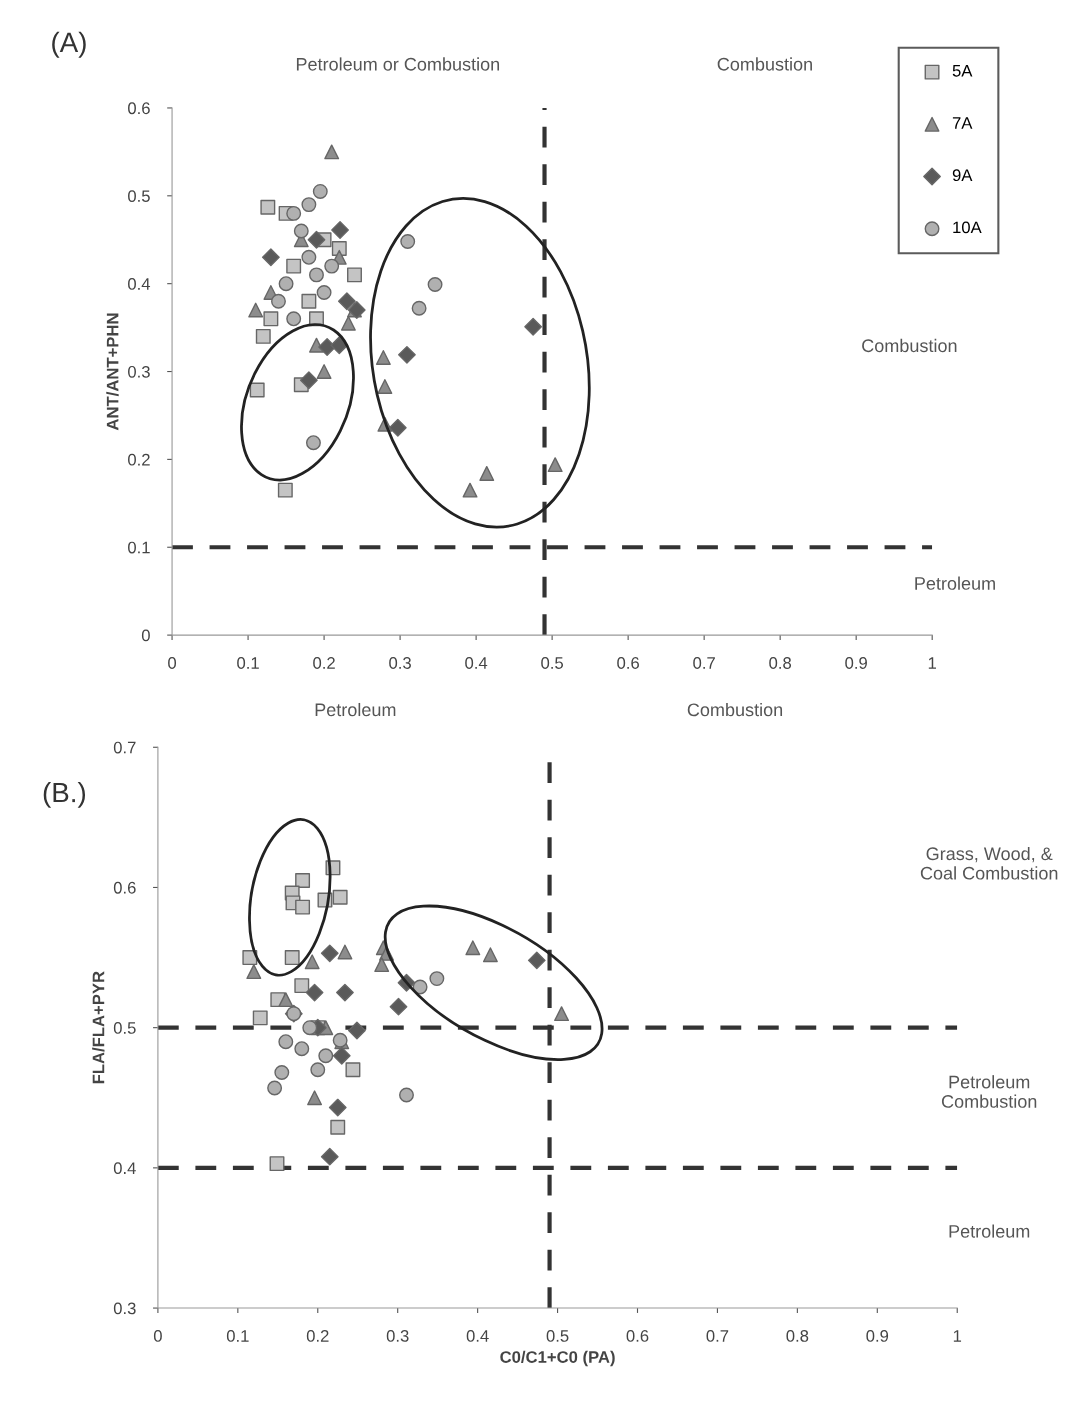 Image resolution: width=1089 pixels, height=1402 pixels. Describe the element at coordinates (64, 794) in the screenshot. I see `text: (B.)` at that location.